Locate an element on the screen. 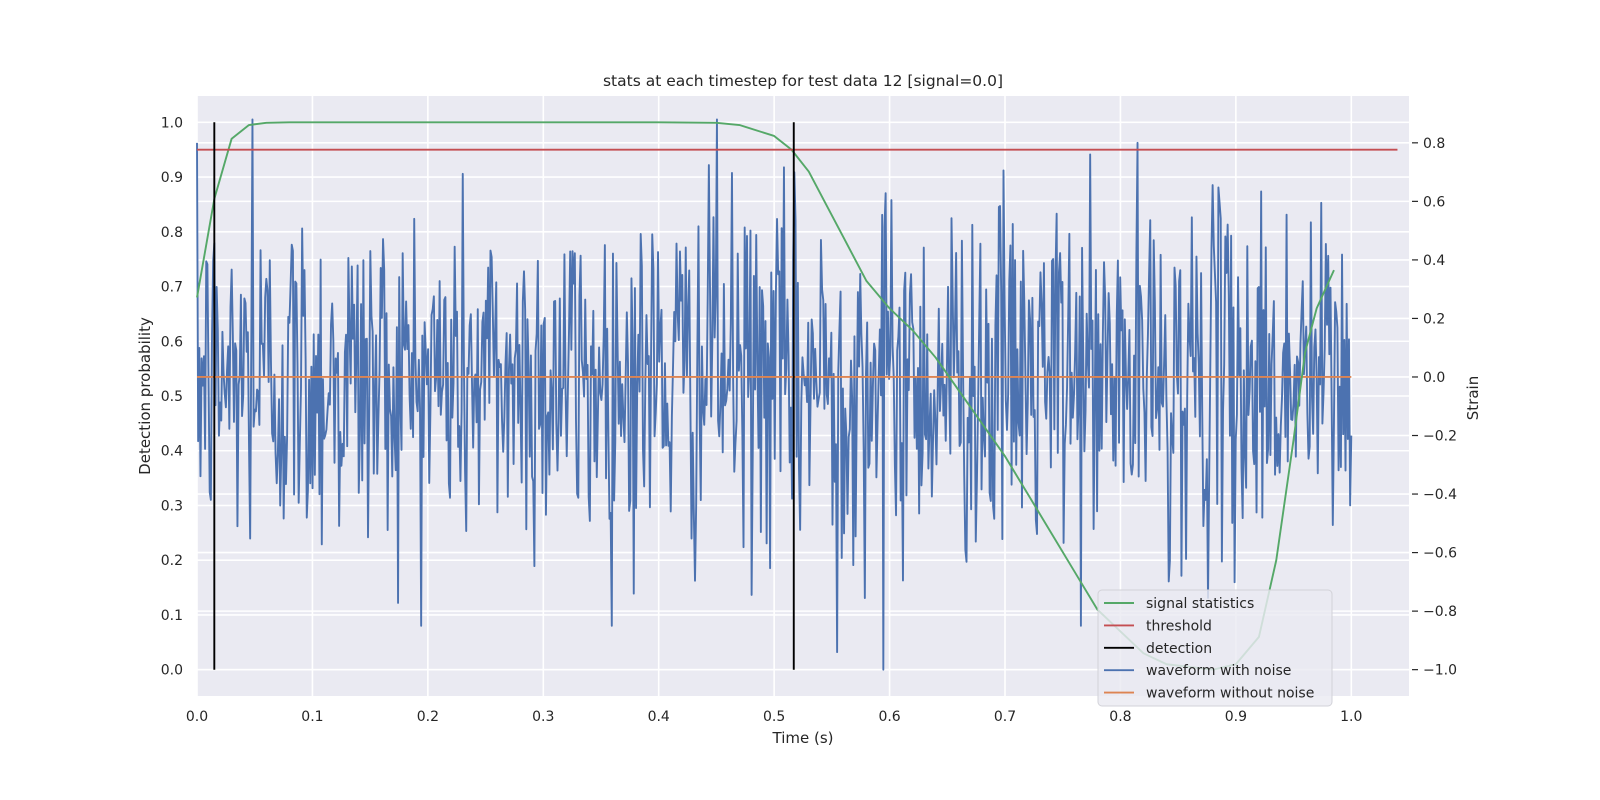 This screenshot has height=800, width=1600. y-tick-label: 0.0 is located at coordinates (172, 671).